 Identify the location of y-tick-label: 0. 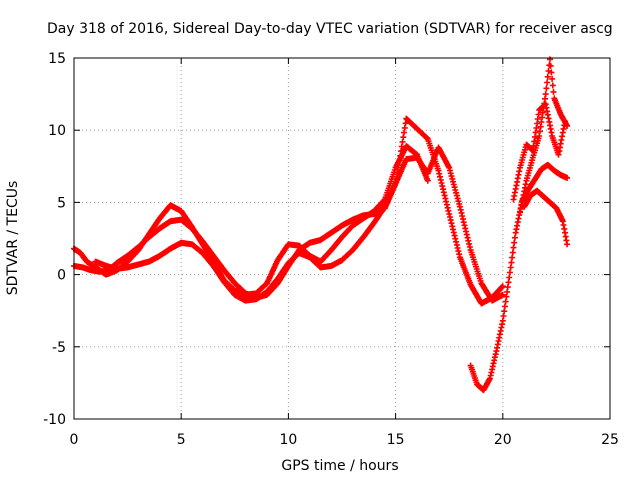
(61, 276).